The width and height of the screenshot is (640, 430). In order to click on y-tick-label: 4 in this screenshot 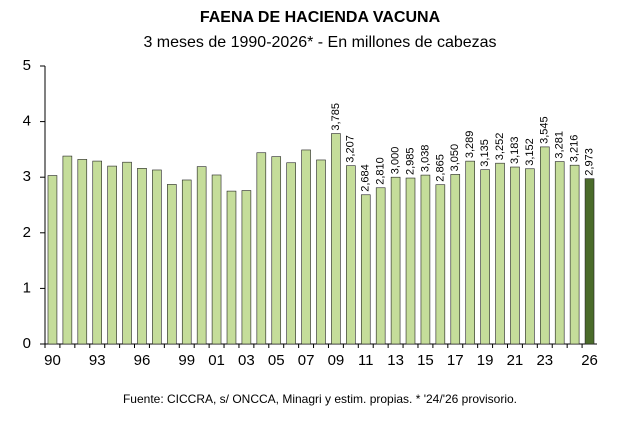, I will do `click(27, 121)`.